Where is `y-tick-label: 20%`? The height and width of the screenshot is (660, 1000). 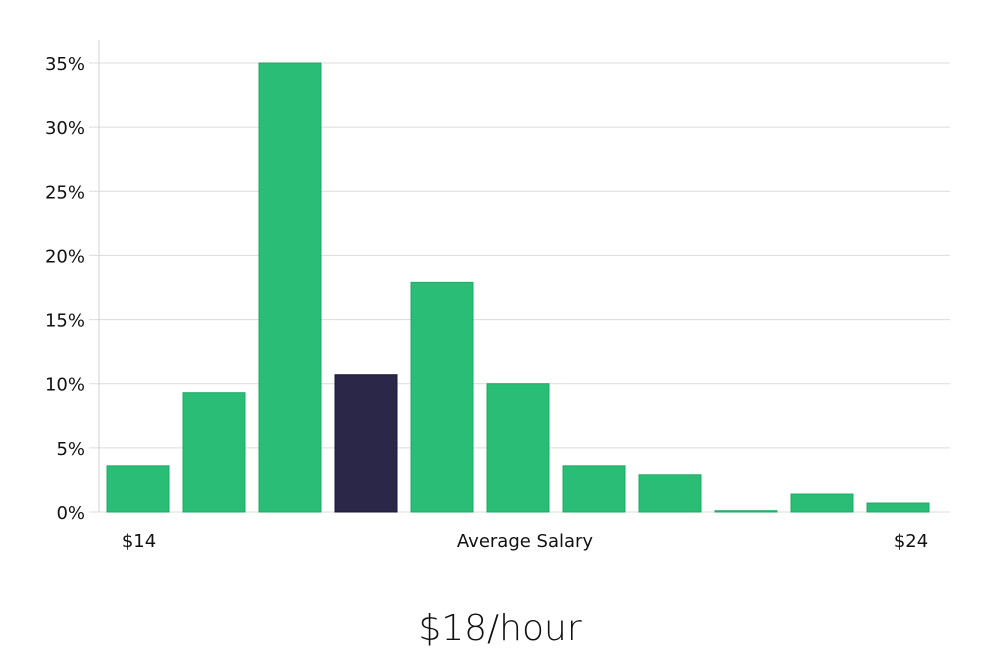
y-tick-label: 20% is located at coordinates (65, 256).